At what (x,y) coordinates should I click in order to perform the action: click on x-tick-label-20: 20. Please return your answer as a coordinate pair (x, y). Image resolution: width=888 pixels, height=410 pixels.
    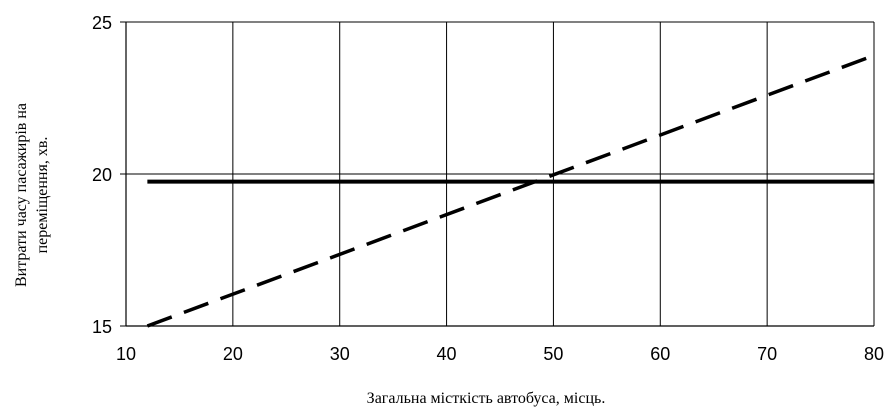
    Looking at the image, I should click on (233, 354).